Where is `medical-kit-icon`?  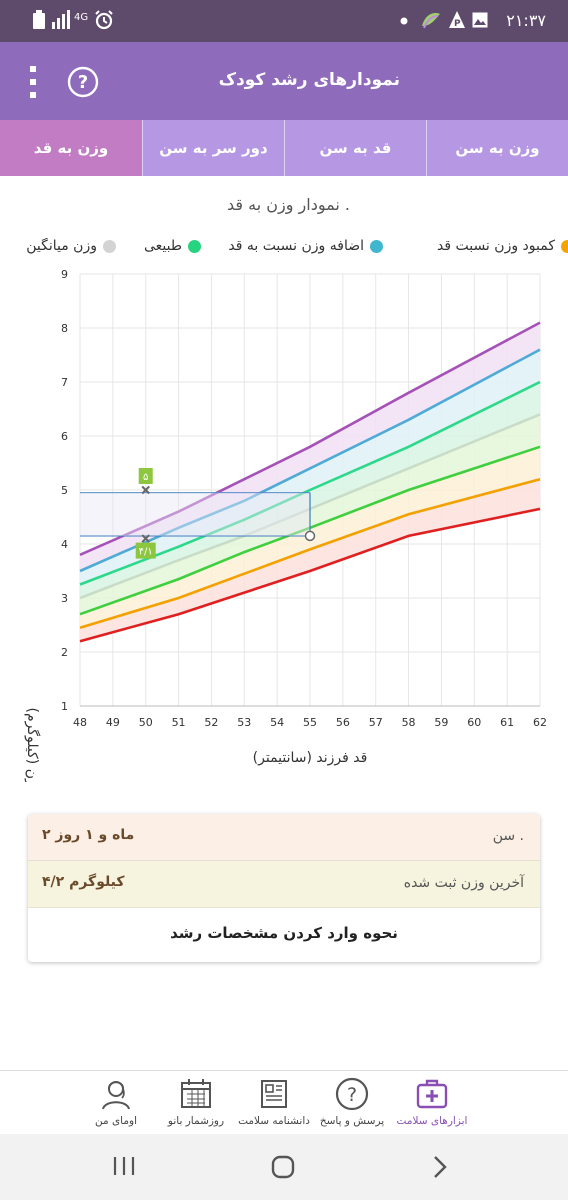 medical-kit-icon is located at coordinates (432, 1094).